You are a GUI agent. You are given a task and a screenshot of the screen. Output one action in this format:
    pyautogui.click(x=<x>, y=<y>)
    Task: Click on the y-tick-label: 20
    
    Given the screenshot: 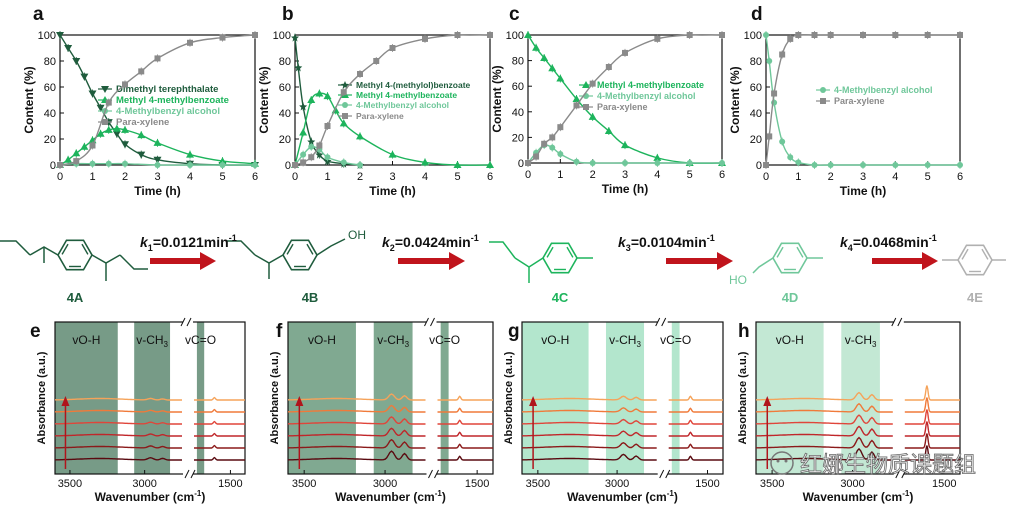 What is the action you would take?
    pyautogui.click(x=518, y=138)
    